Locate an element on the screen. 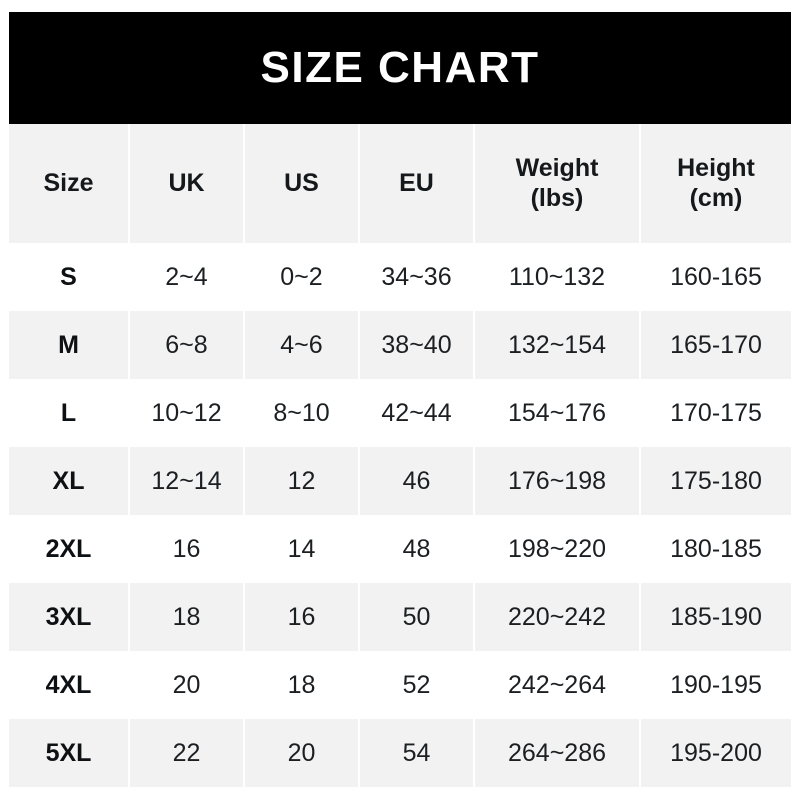 Image resolution: width=800 pixels, height=800 pixels. table-row: 2XL 16 14 48 198~220 180-185 is located at coordinates (400, 549).